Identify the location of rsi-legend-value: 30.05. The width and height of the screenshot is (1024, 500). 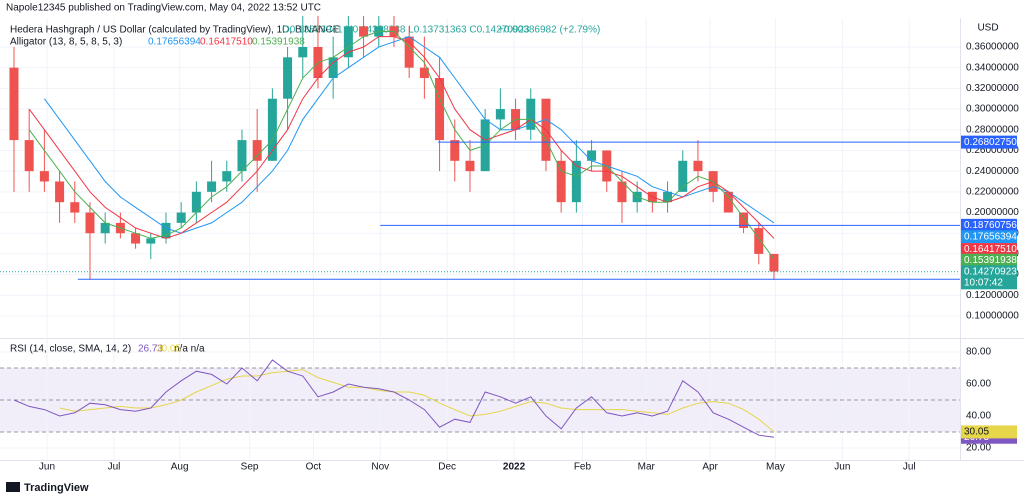
(168, 349).